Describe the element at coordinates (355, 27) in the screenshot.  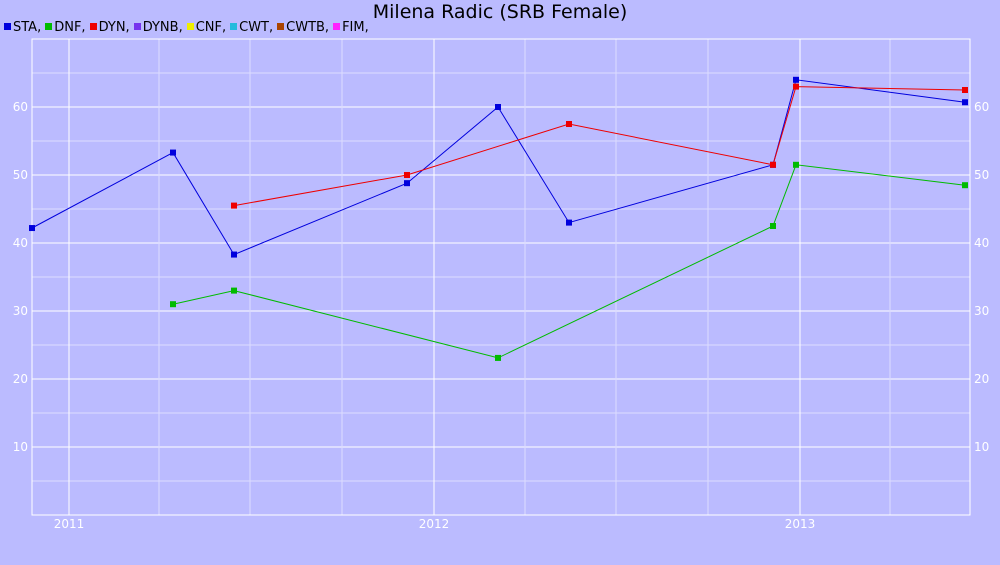
I see `legend-label: FIM,` at that location.